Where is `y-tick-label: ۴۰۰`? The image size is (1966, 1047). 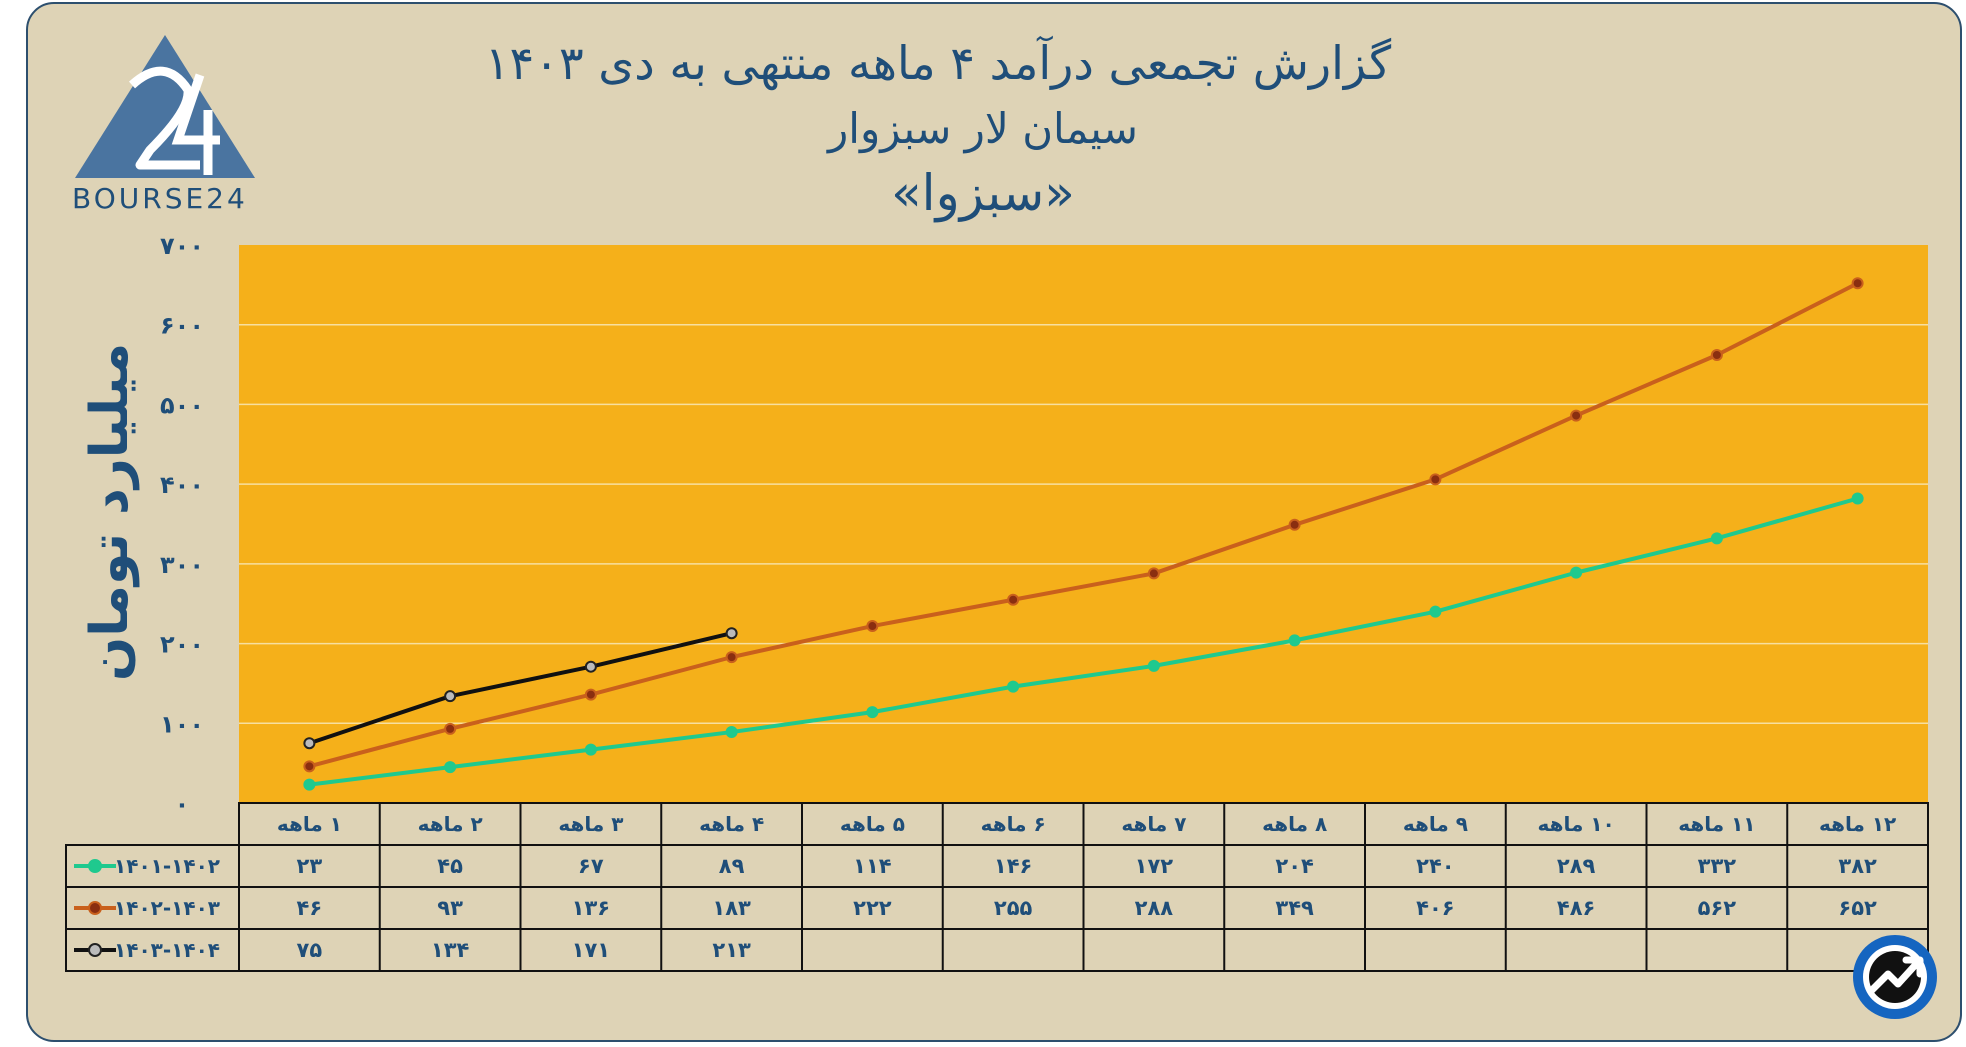
y-tick-label: ۴۰۰ is located at coordinates (182, 485).